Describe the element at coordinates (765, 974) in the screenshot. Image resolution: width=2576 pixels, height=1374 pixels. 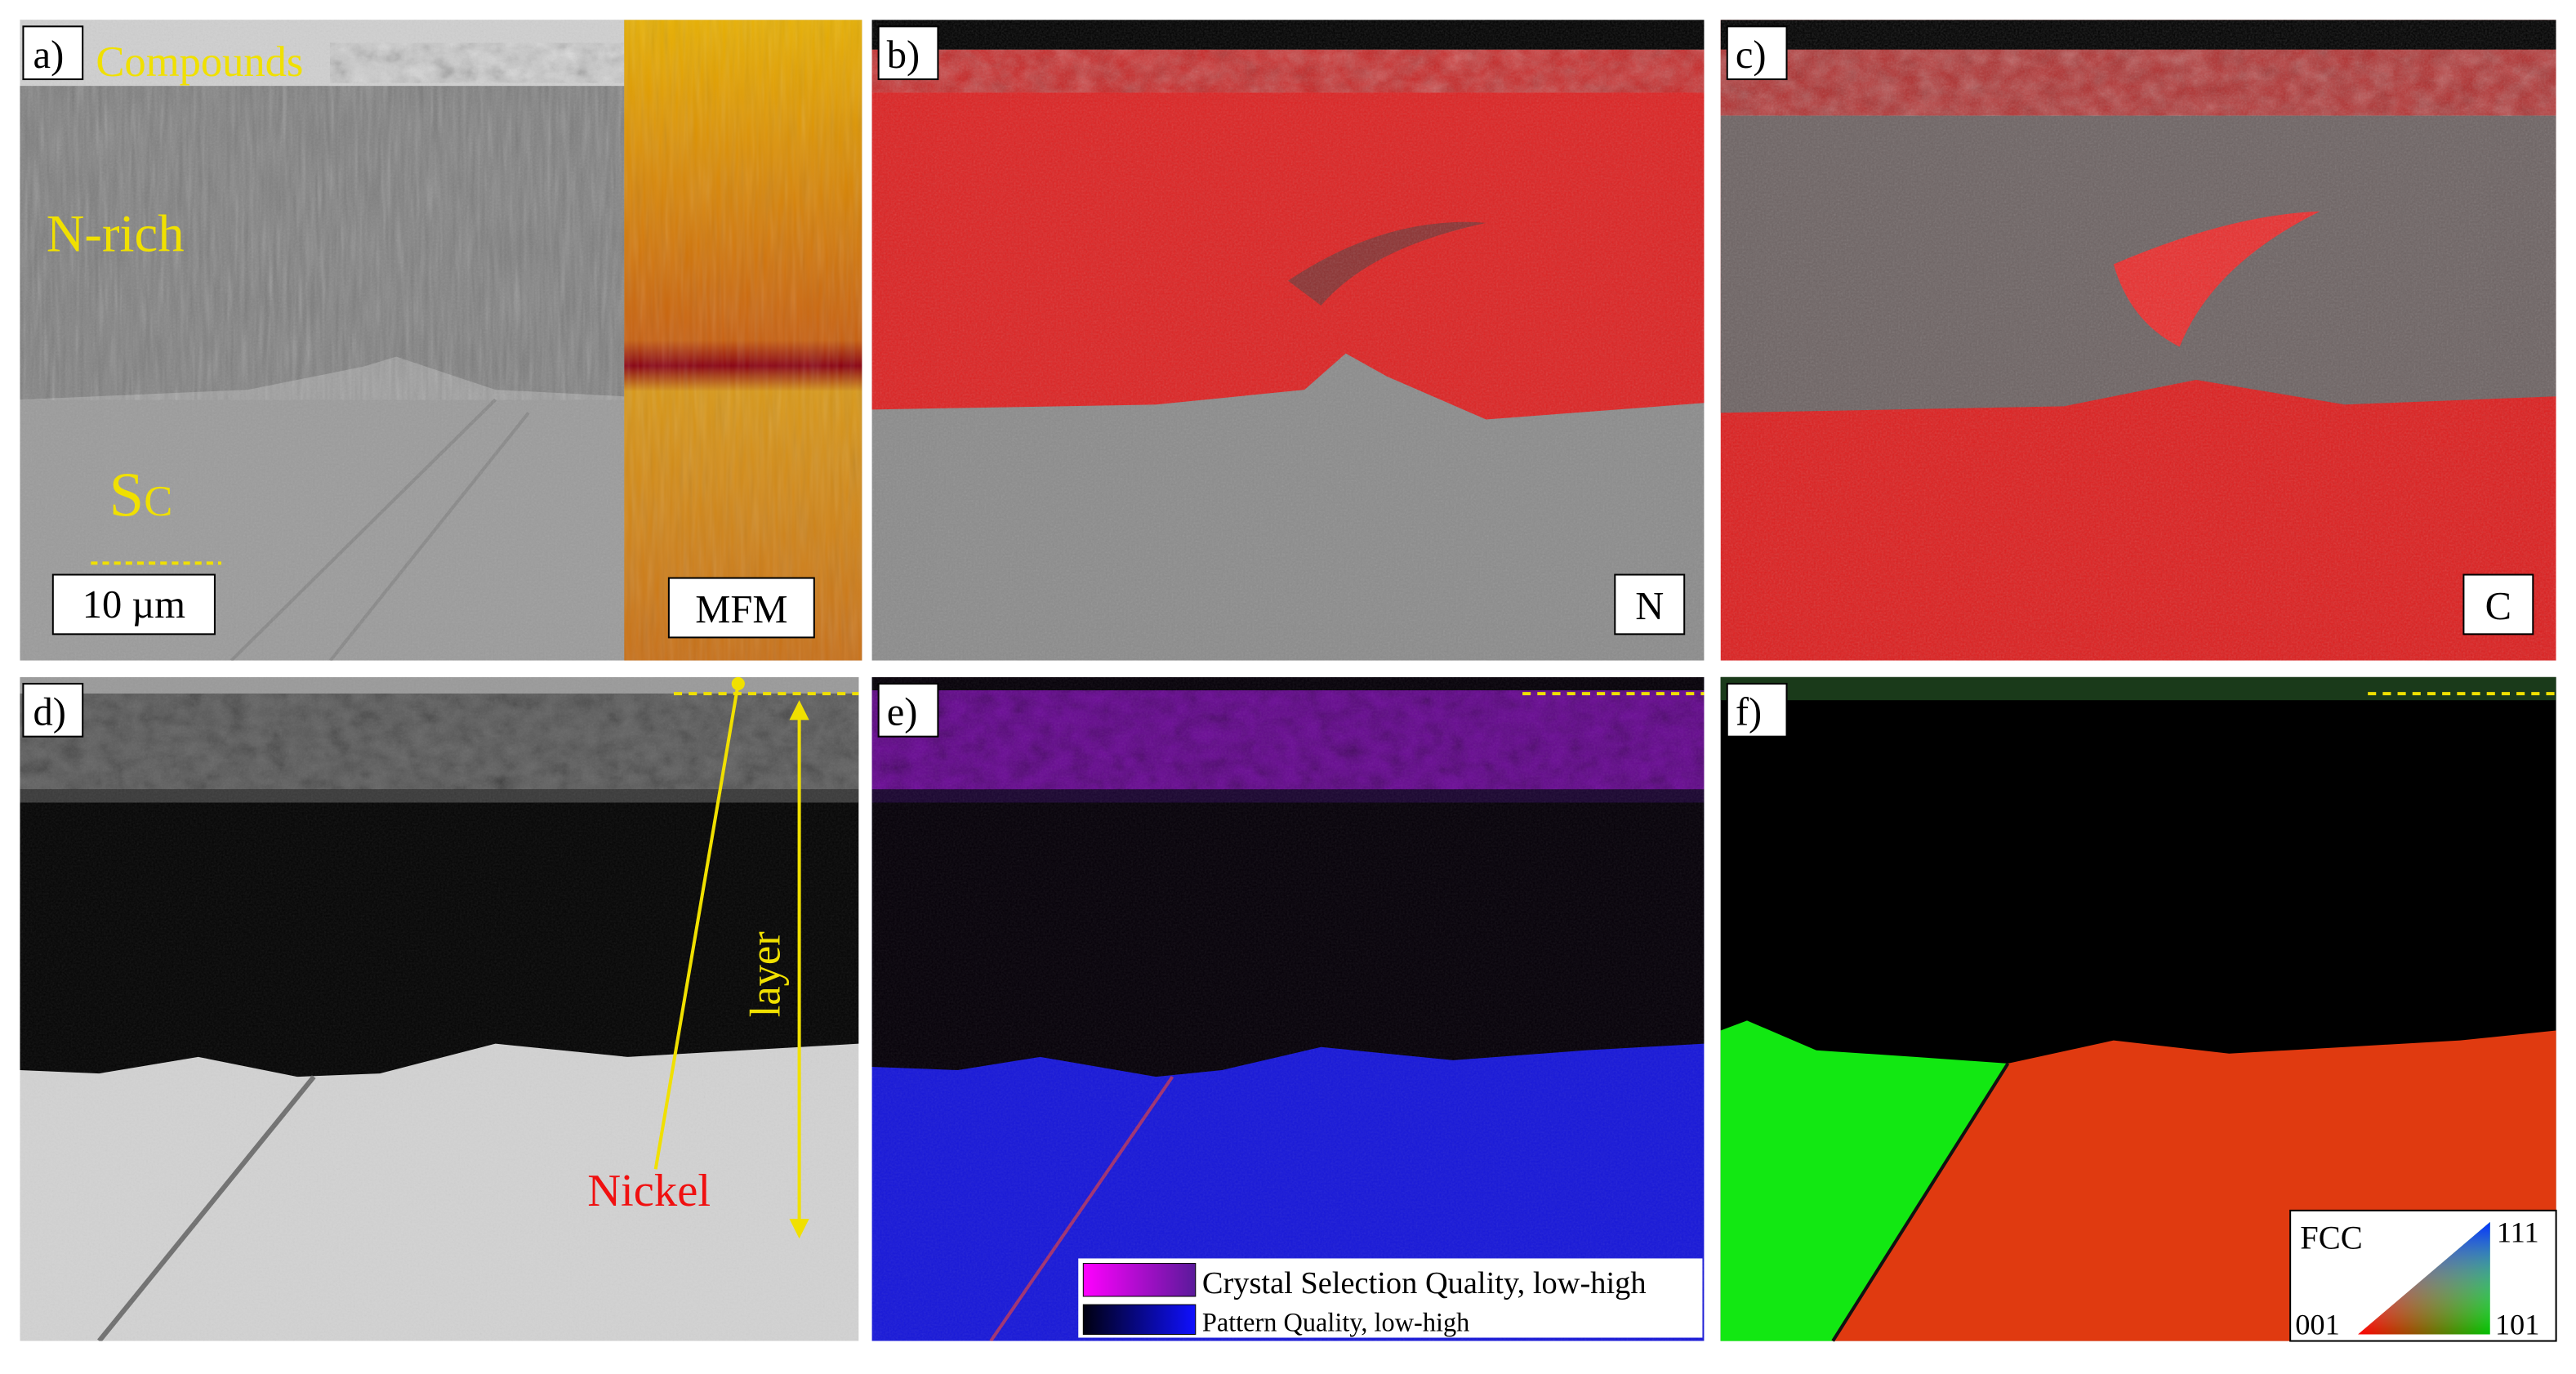
I see `annotation: layer` at that location.